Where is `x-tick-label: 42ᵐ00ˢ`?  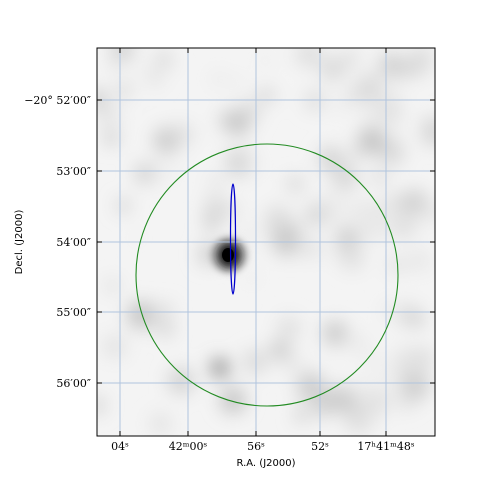
x-tick-label: 42ᵐ00ˢ is located at coordinates (188, 446).